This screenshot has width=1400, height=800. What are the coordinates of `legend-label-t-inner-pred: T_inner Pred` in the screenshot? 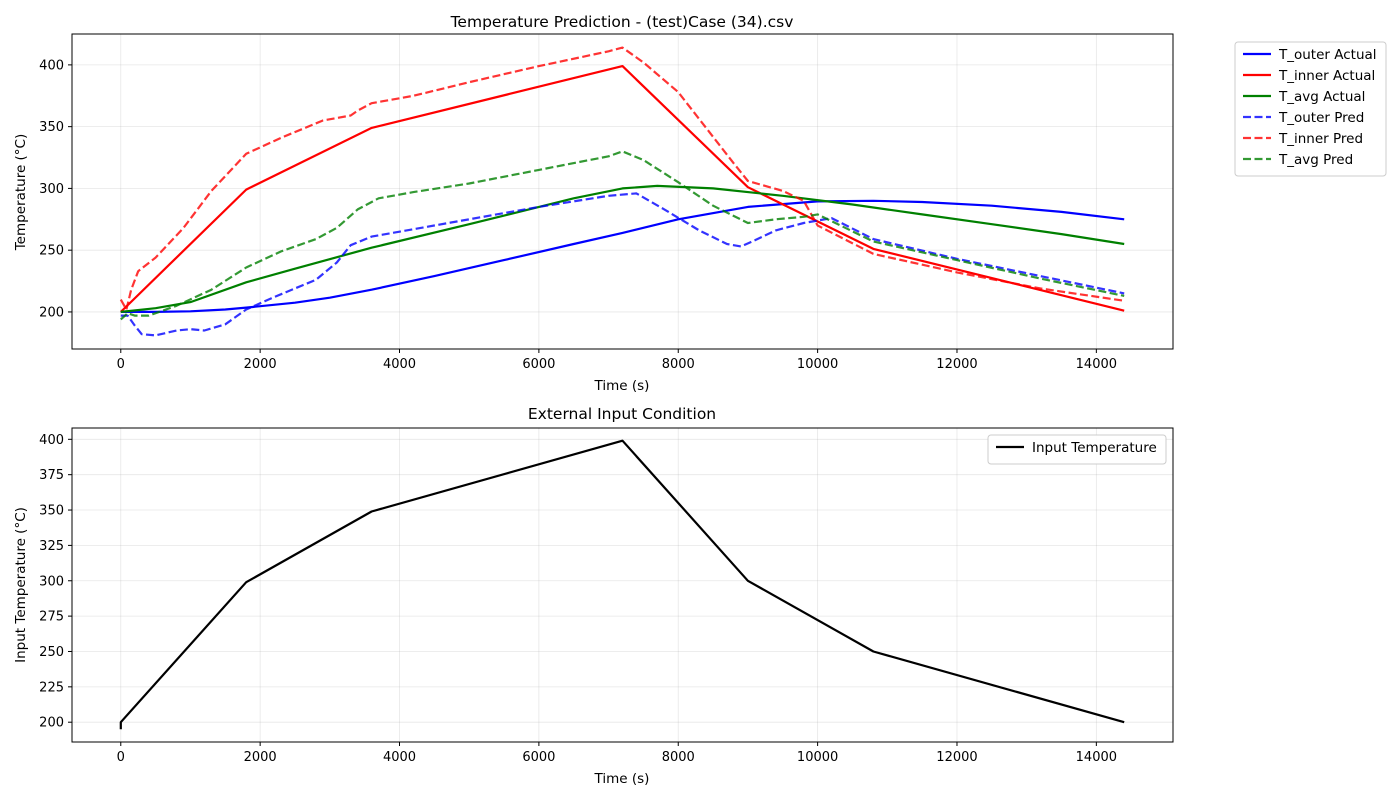 It's located at (1320, 139).